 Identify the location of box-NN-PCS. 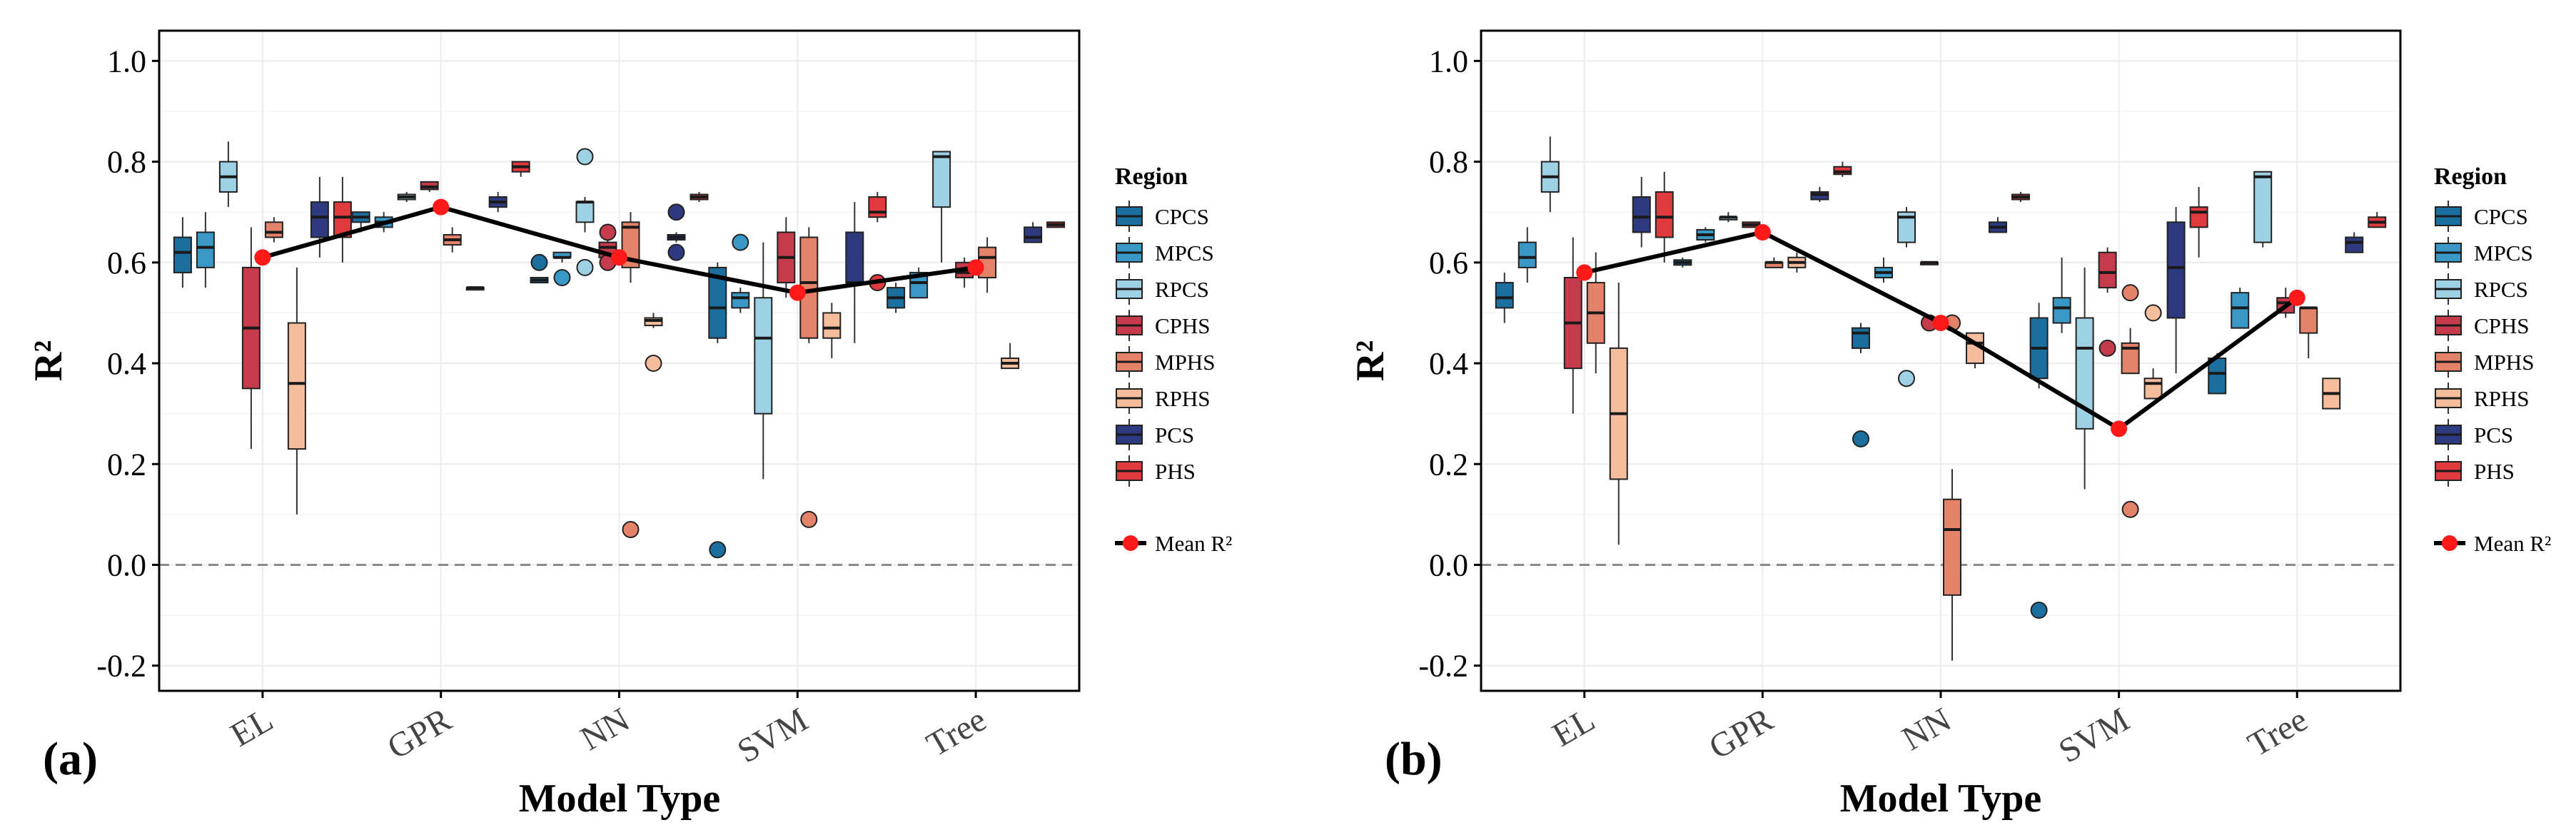
(1998, 225).